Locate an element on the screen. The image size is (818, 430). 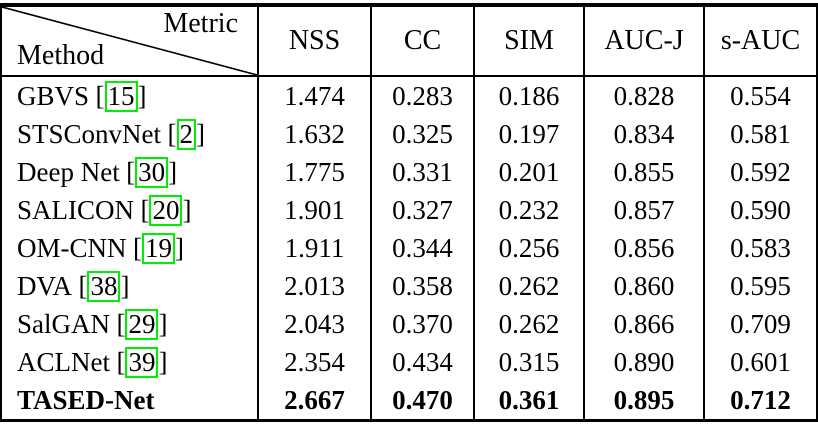
value-cell: 0.834 is located at coordinates (643, 134).